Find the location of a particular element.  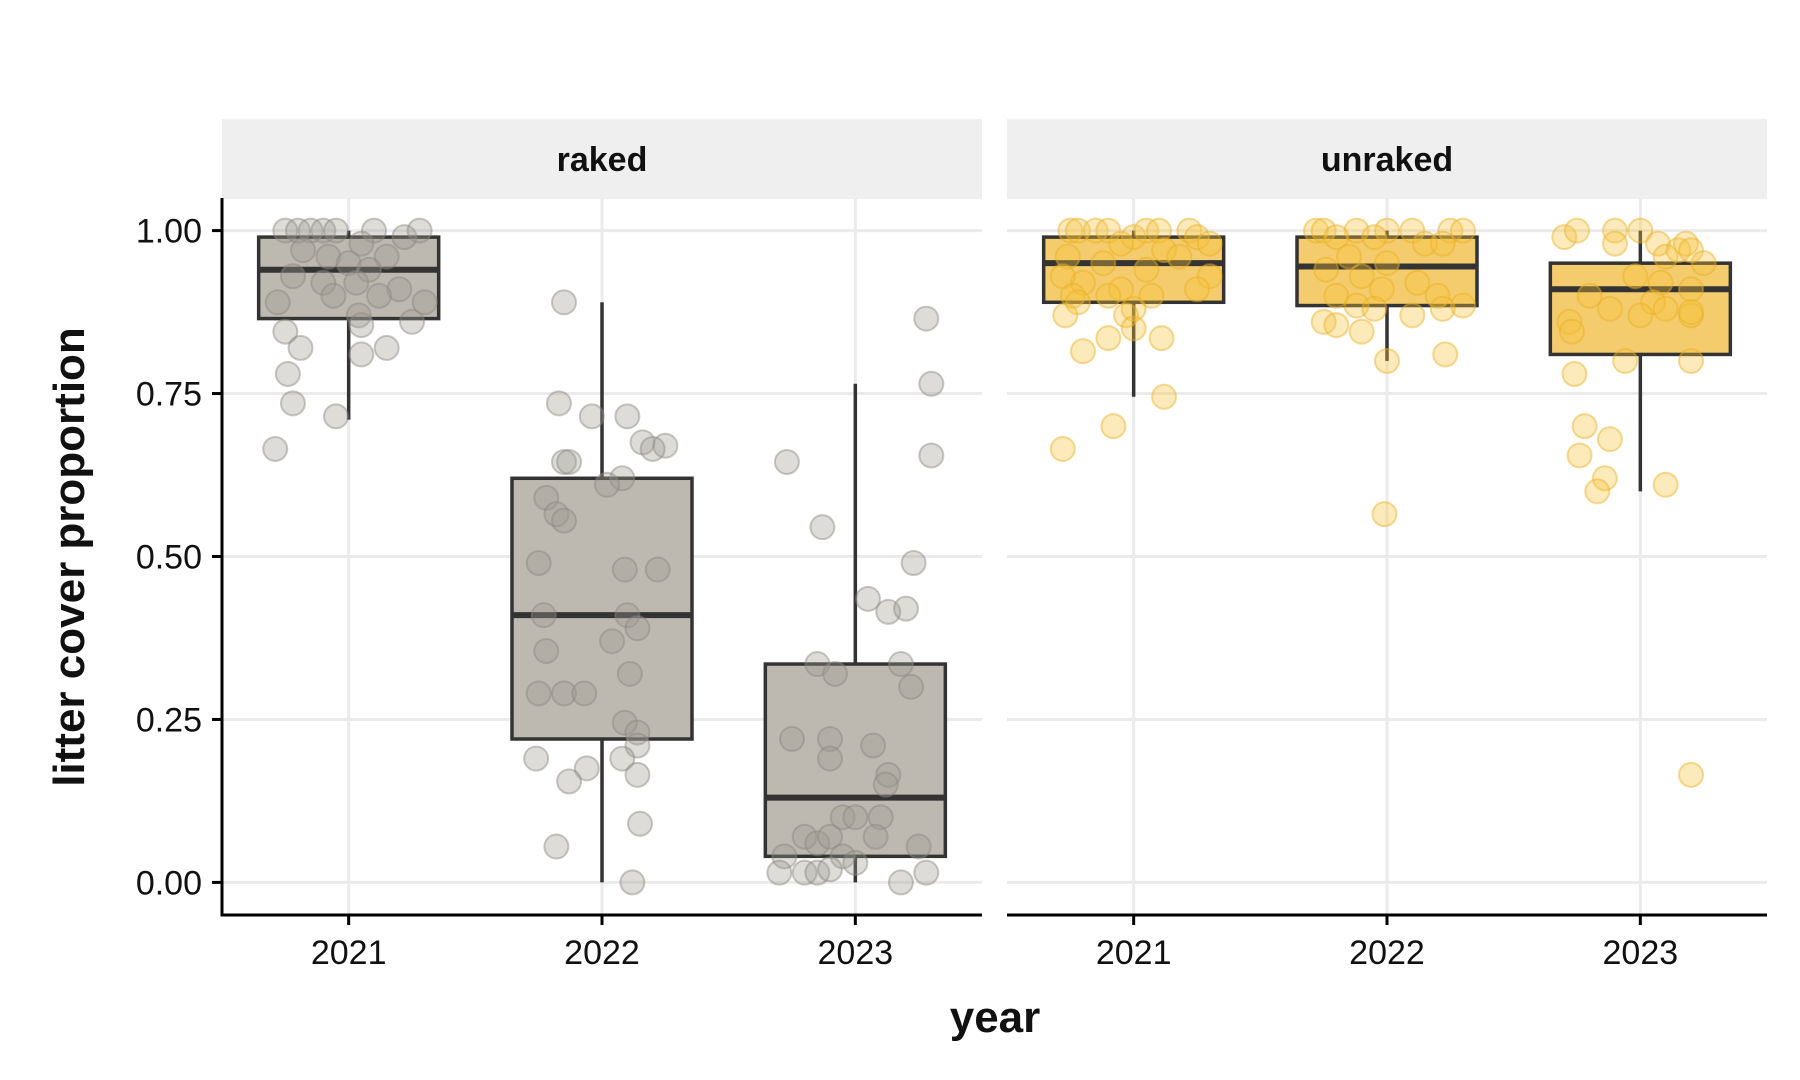

facet-strip is located at coordinates (602, 159).